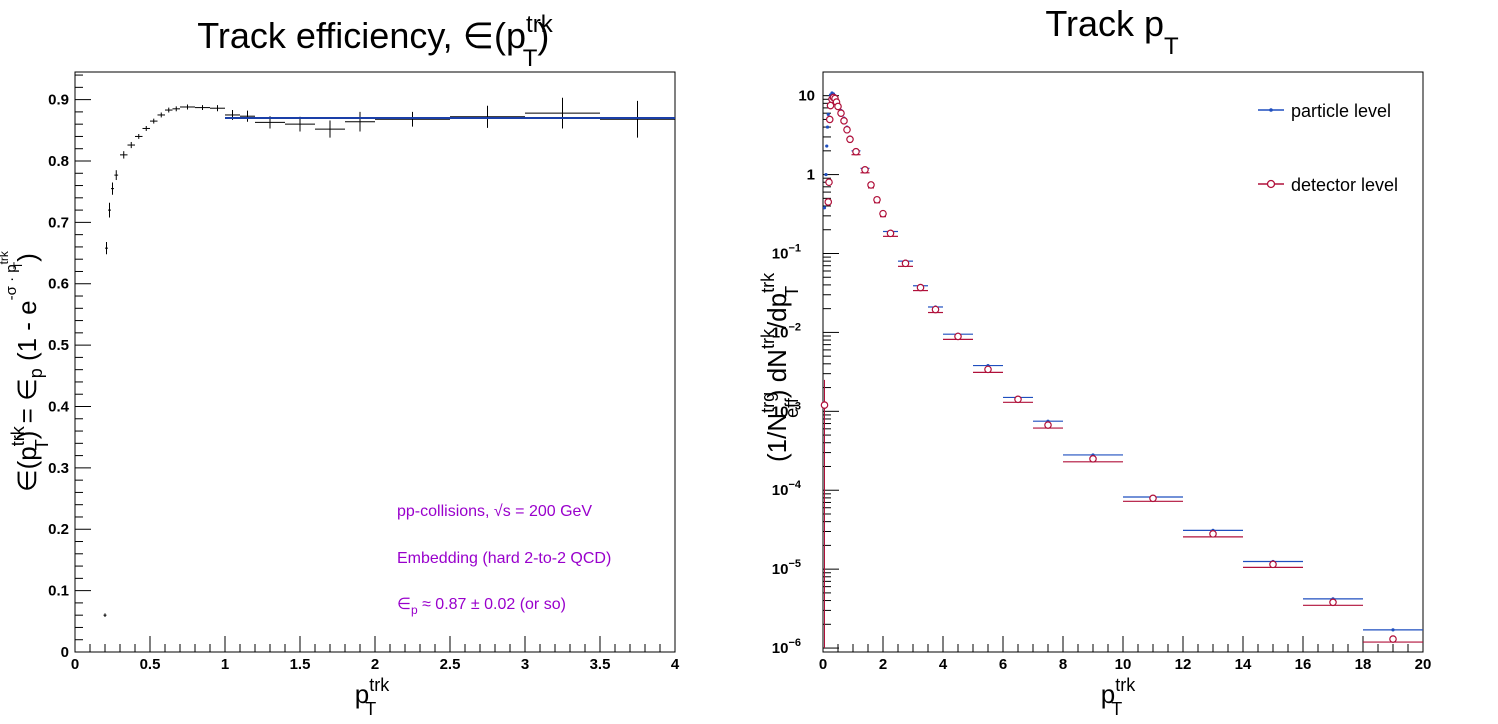 Image resolution: width=1498 pixels, height=724 pixels. Describe the element at coordinates (1118, 697) in the screenshot. I see `track-pt-xlabel: ptrk T` at that location.